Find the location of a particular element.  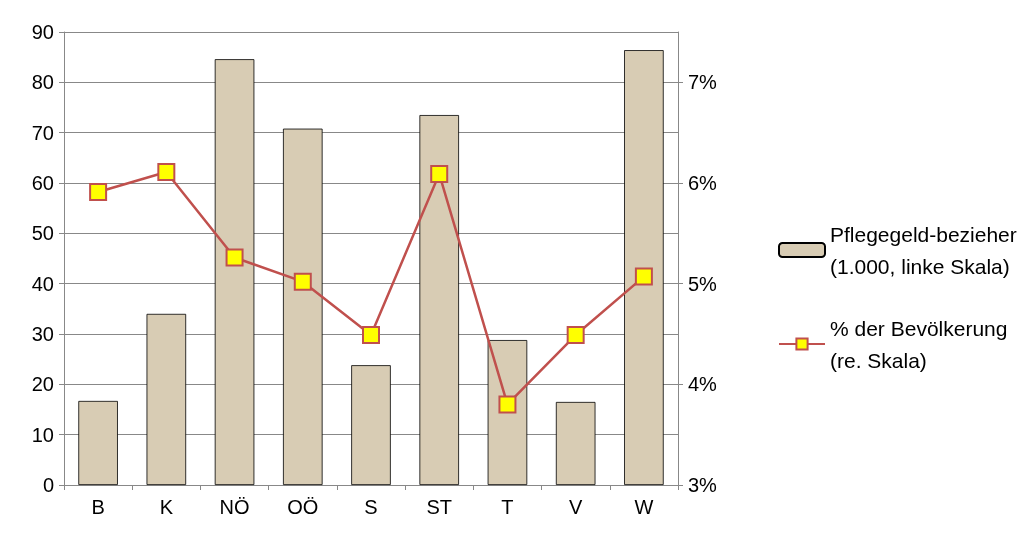

x-tick-label: T is located at coordinates (507, 507).